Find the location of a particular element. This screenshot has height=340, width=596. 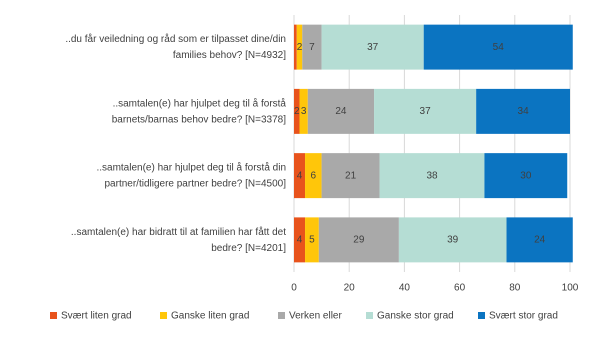

x-tick-label: 100 is located at coordinates (570, 288).